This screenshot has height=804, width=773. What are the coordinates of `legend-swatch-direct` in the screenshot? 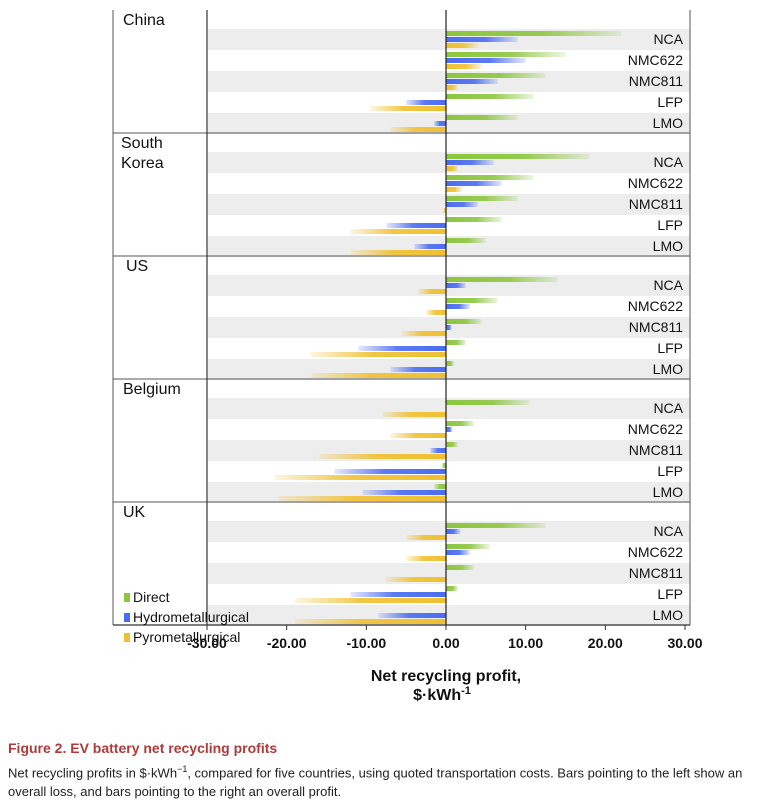 It's located at (127, 597).